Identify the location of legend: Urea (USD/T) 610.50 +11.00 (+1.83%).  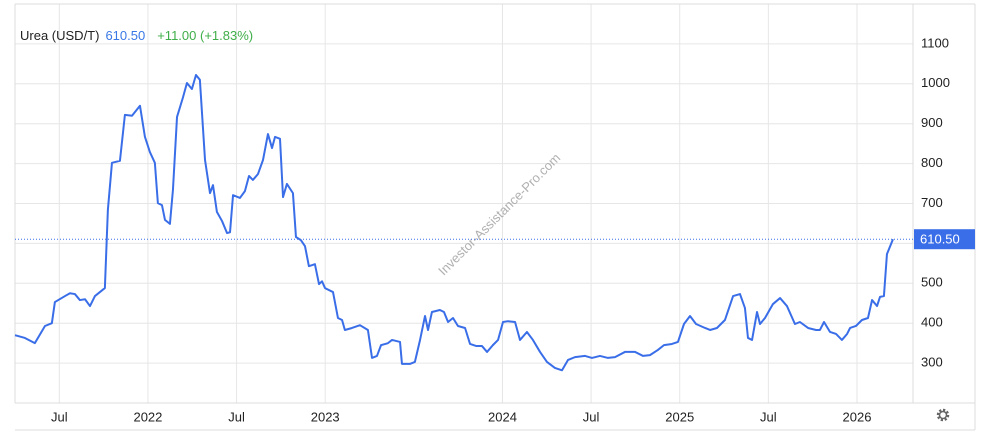
(136, 35).